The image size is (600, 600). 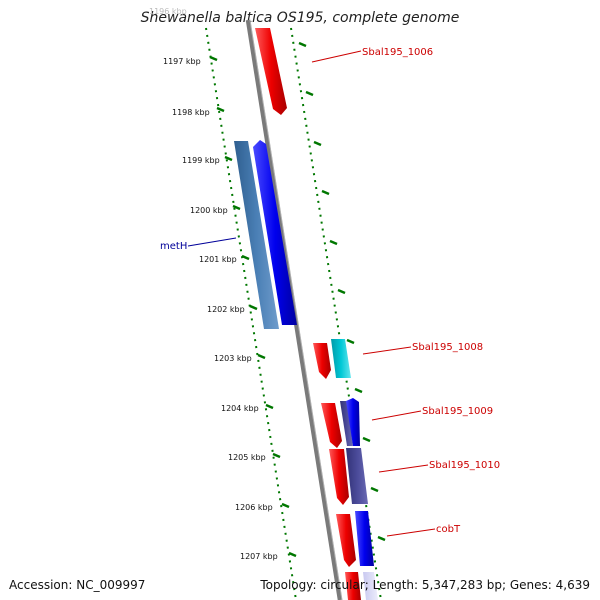 What do you see at coordinates (233, 358) in the screenshot?
I see `axis-label-1203: 1203 kbp` at bounding box center [233, 358].